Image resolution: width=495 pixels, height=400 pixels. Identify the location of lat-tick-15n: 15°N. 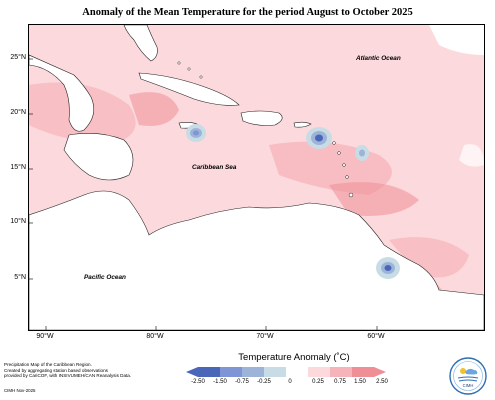
(18, 167).